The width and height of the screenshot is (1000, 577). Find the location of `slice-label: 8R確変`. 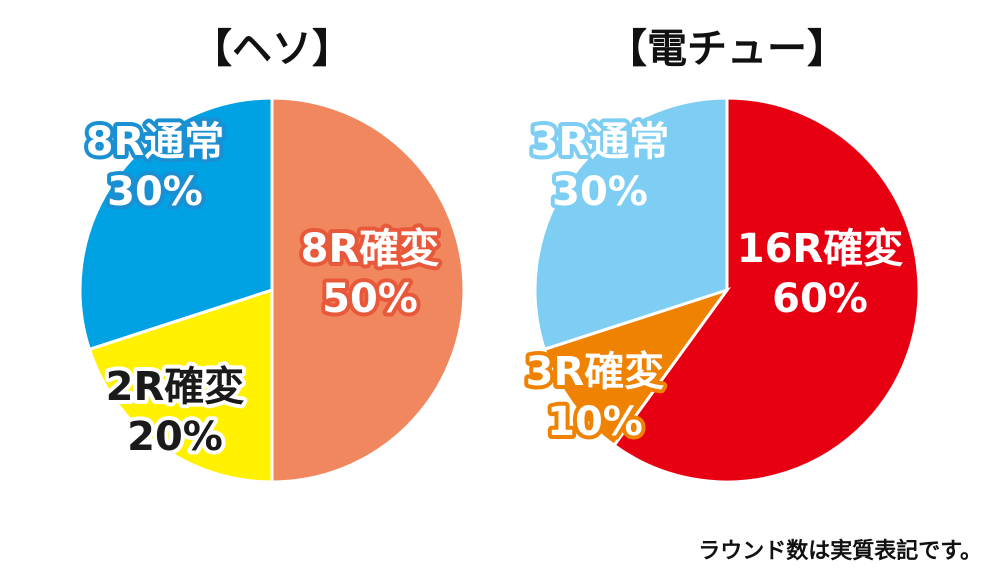

slice-label: 8R確変 is located at coordinates (370, 249).